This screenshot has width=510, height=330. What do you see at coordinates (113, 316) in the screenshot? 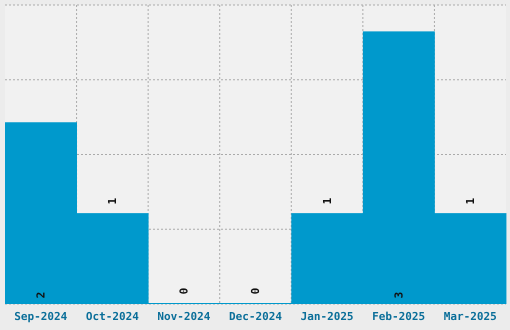
I see `x-tick-label: Oct-2024` at bounding box center [113, 316].